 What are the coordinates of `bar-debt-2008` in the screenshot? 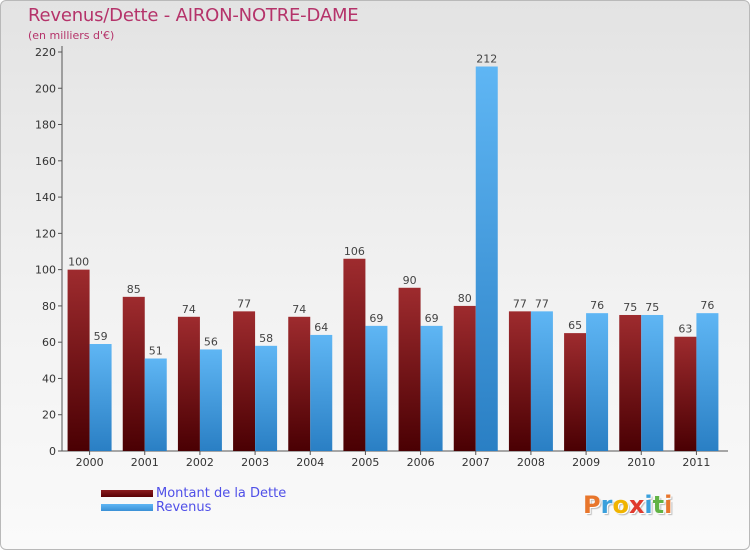 It's located at (519, 381).